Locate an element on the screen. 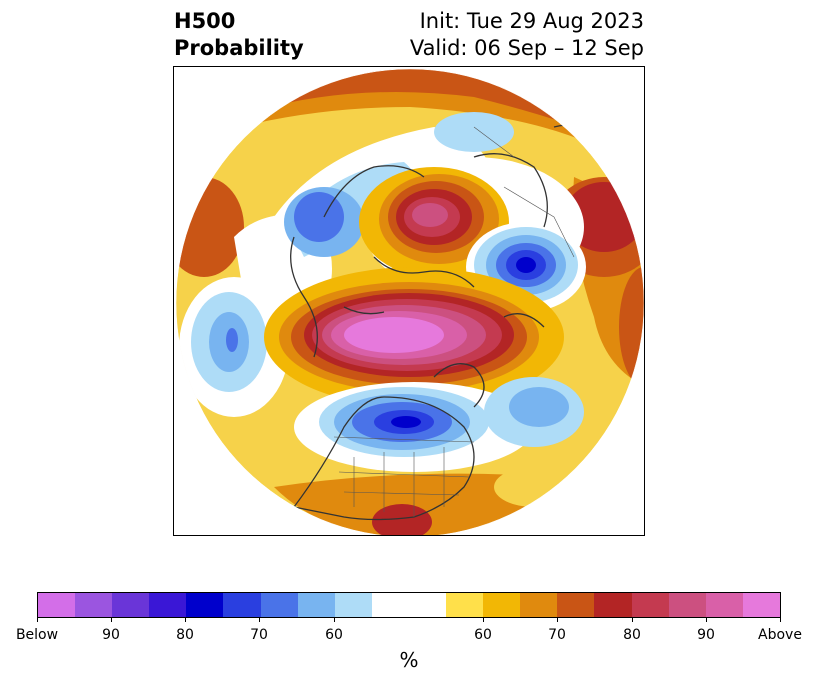  init-time: Init: Tue 29 Aug 2023 is located at coordinates (531, 21).